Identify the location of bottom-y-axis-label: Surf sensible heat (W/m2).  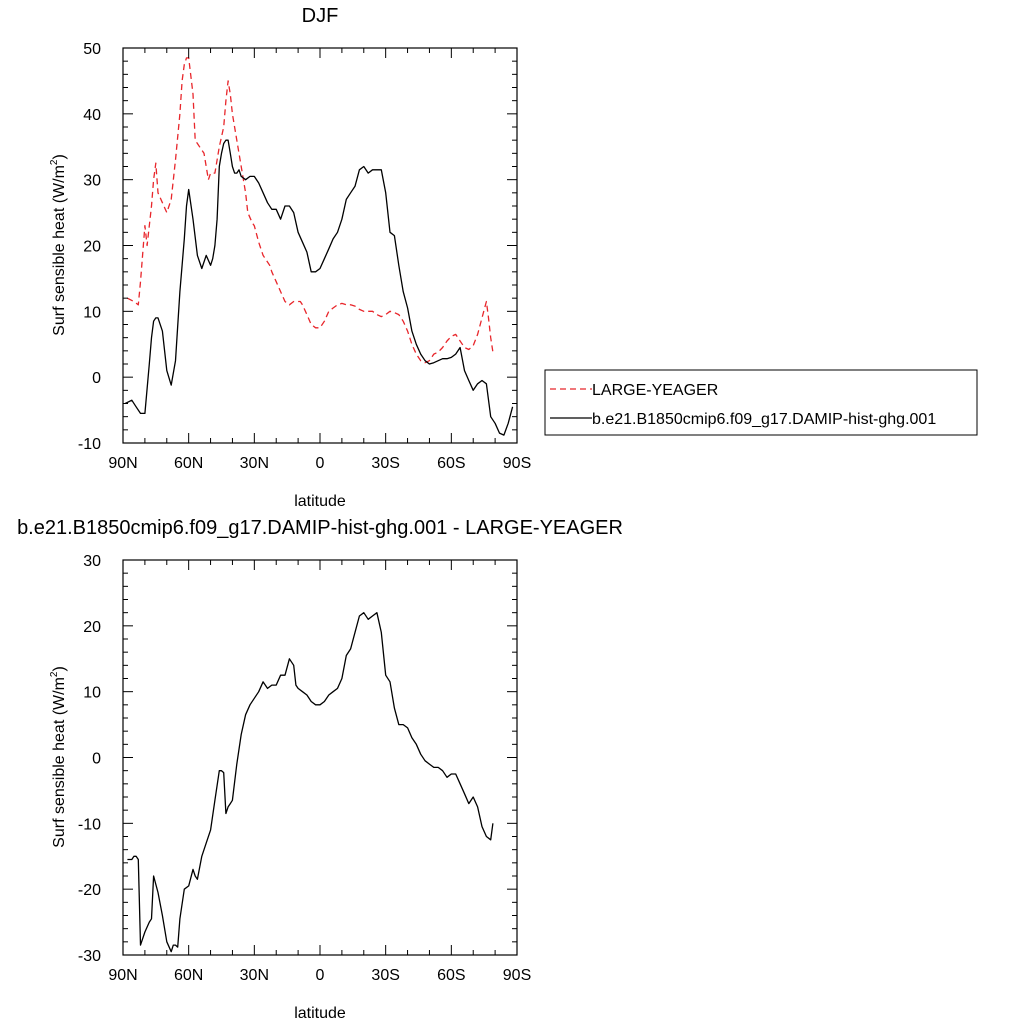
(58, 757).